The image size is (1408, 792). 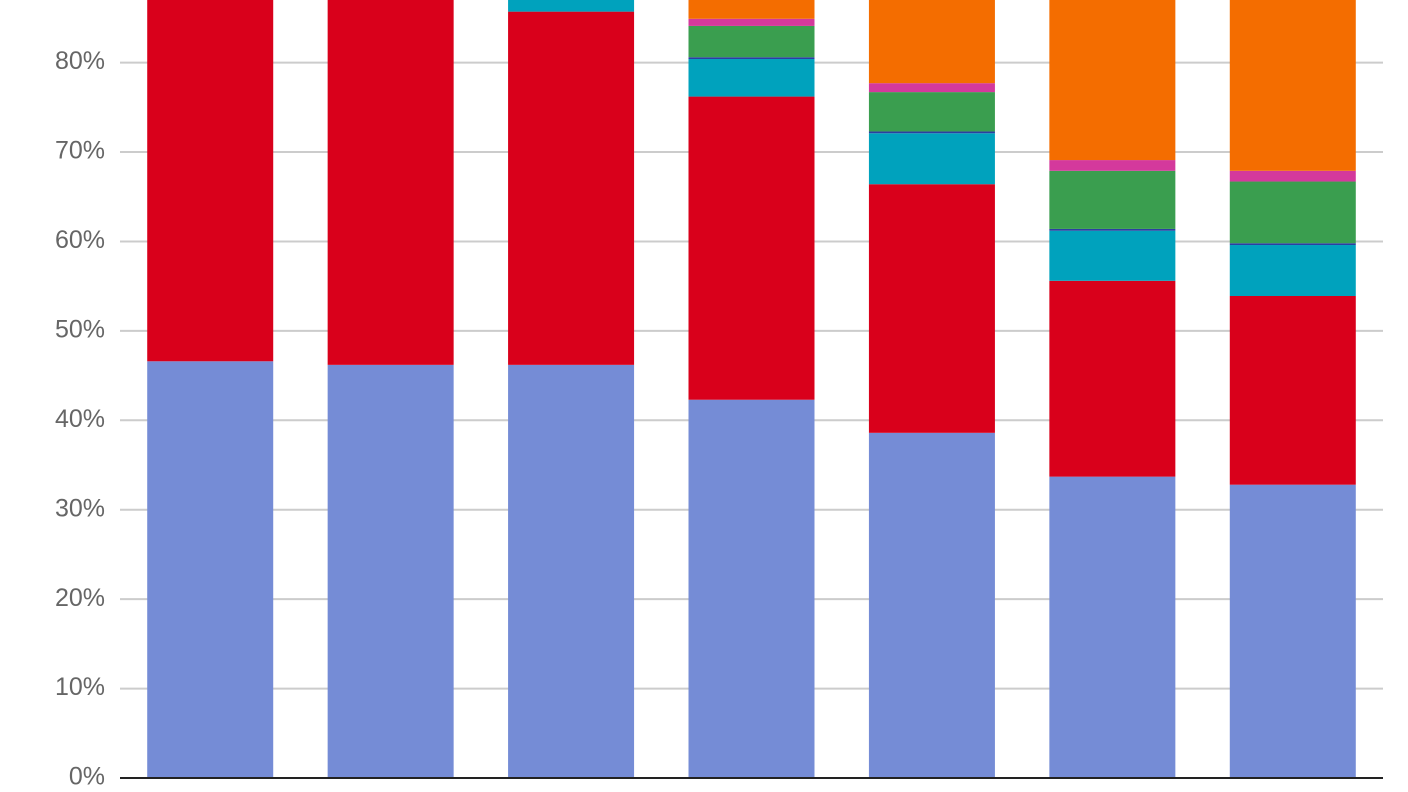 What do you see at coordinates (80, 240) in the screenshot?
I see `y-tick-label: 60%` at bounding box center [80, 240].